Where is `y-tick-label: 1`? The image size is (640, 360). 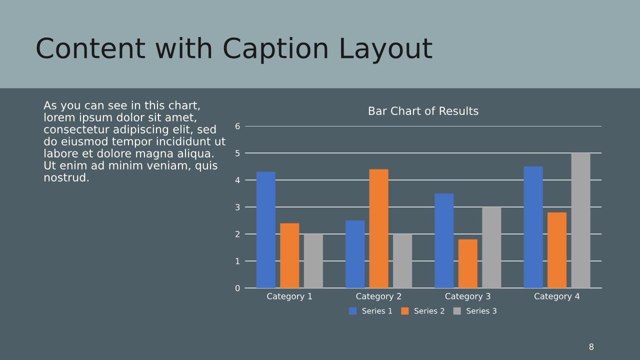
y-tick-label: 1 is located at coordinates (238, 261).